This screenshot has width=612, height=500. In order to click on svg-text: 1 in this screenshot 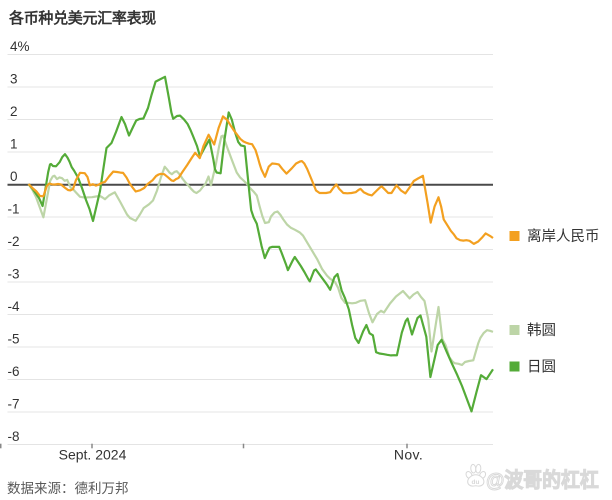, I will do `click(14, 144)`.